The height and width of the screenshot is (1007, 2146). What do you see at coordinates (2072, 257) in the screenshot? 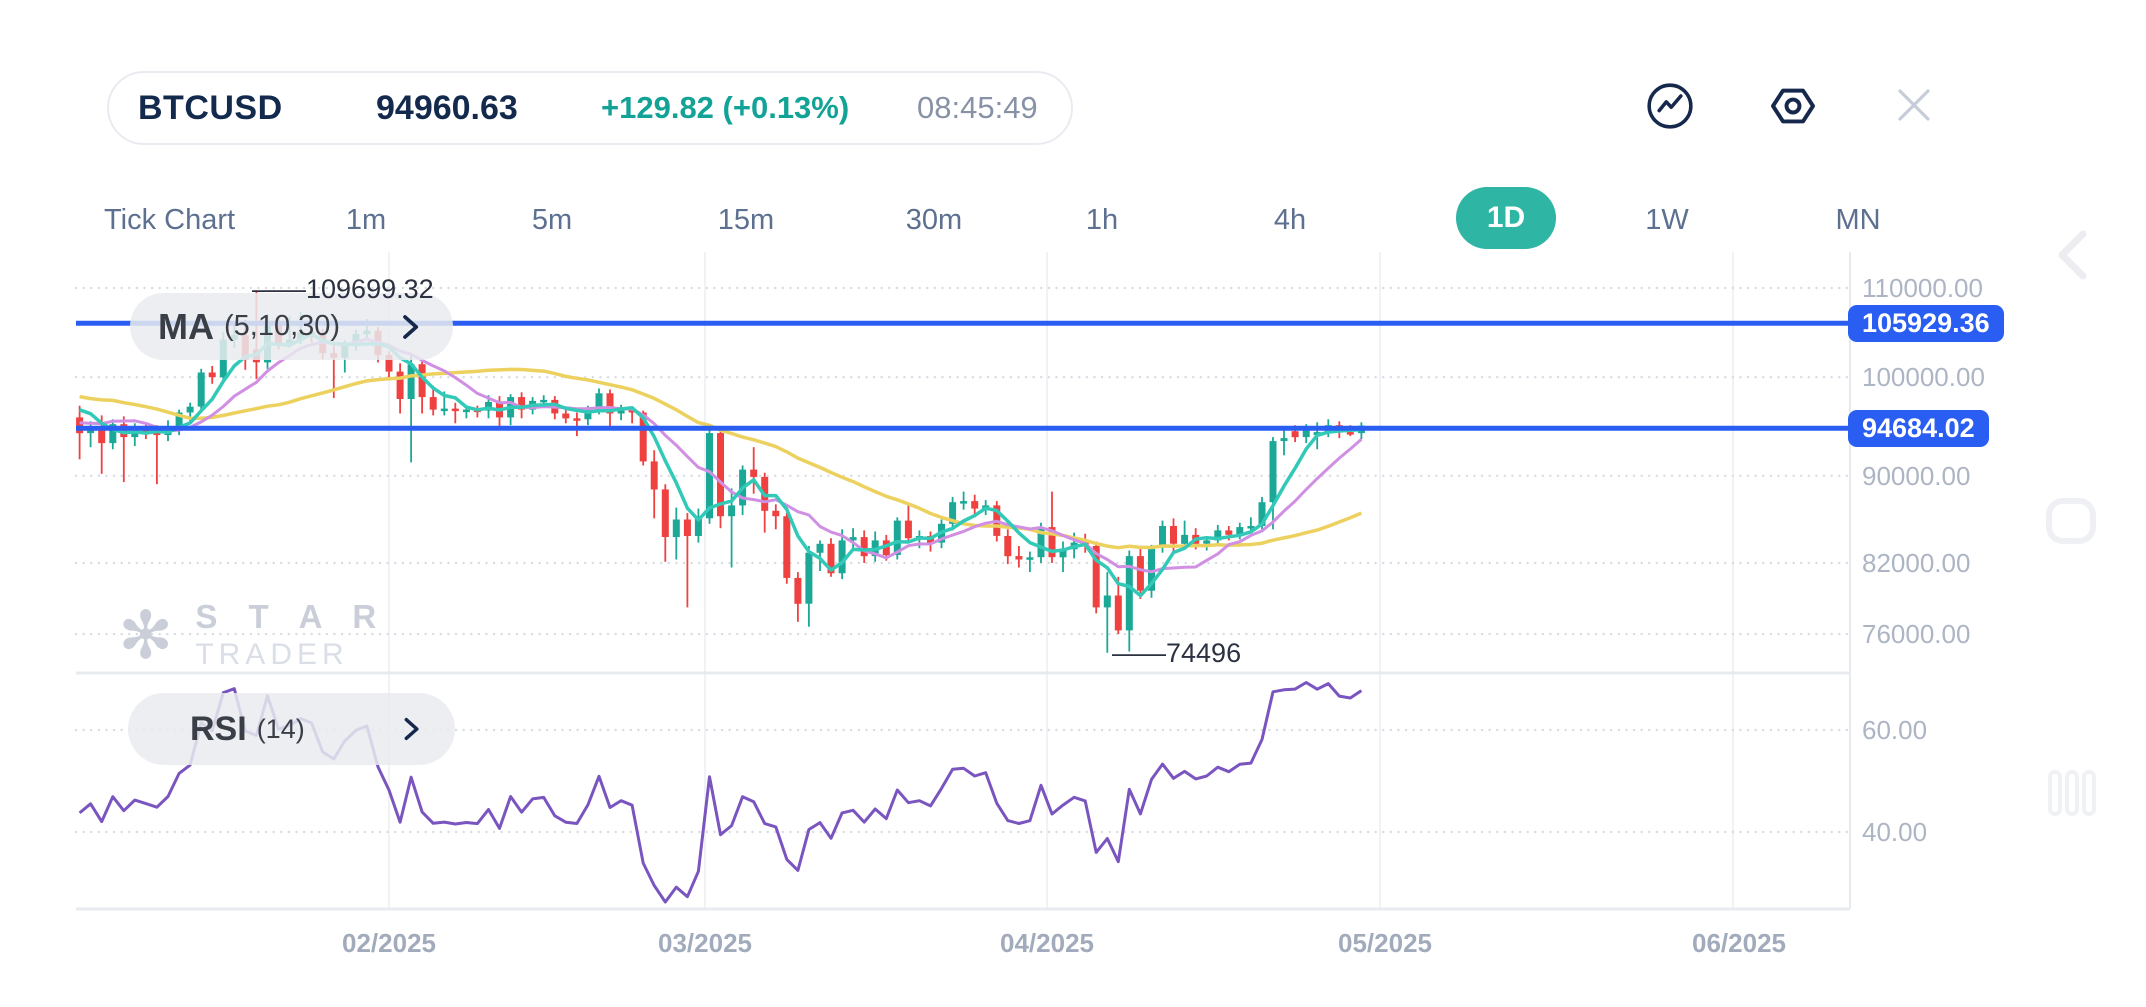
I see `collapse-panel-chevron-left-icon` at bounding box center [2072, 257].